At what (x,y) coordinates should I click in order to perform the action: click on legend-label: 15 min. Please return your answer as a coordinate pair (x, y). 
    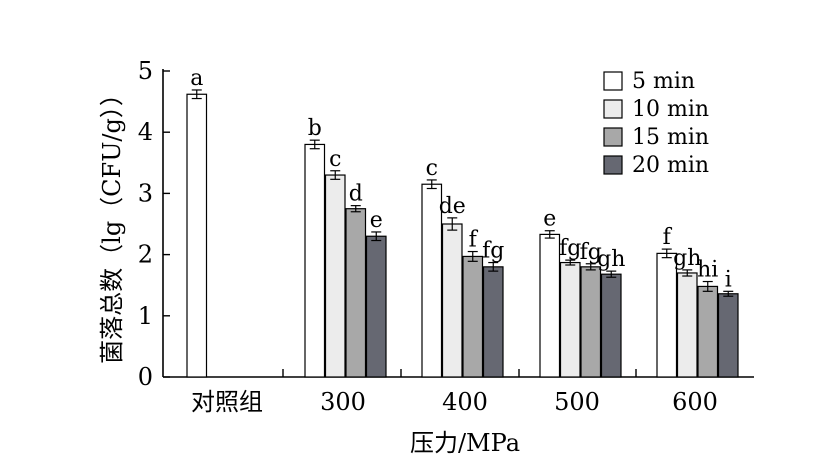
    Looking at the image, I should click on (670, 137).